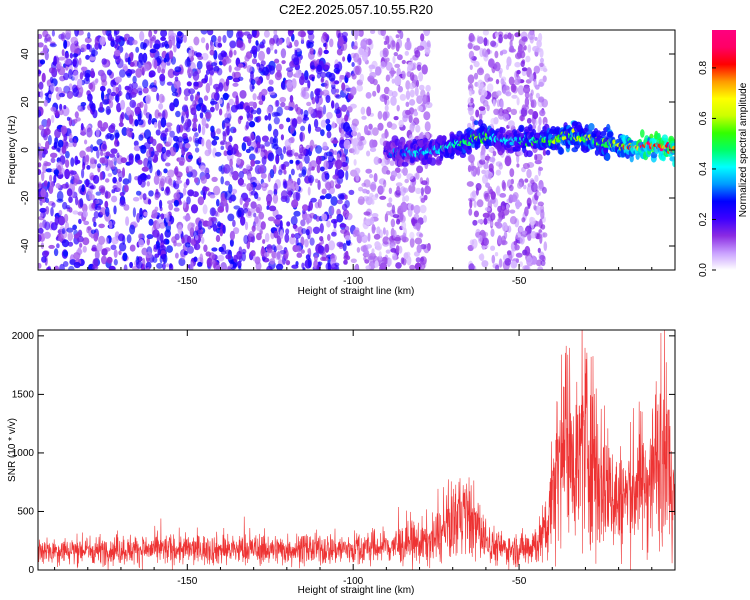  I want to click on colorbar-ticks: 0.0 0.2 0.4 0.6 0.8, so click(707, 169).